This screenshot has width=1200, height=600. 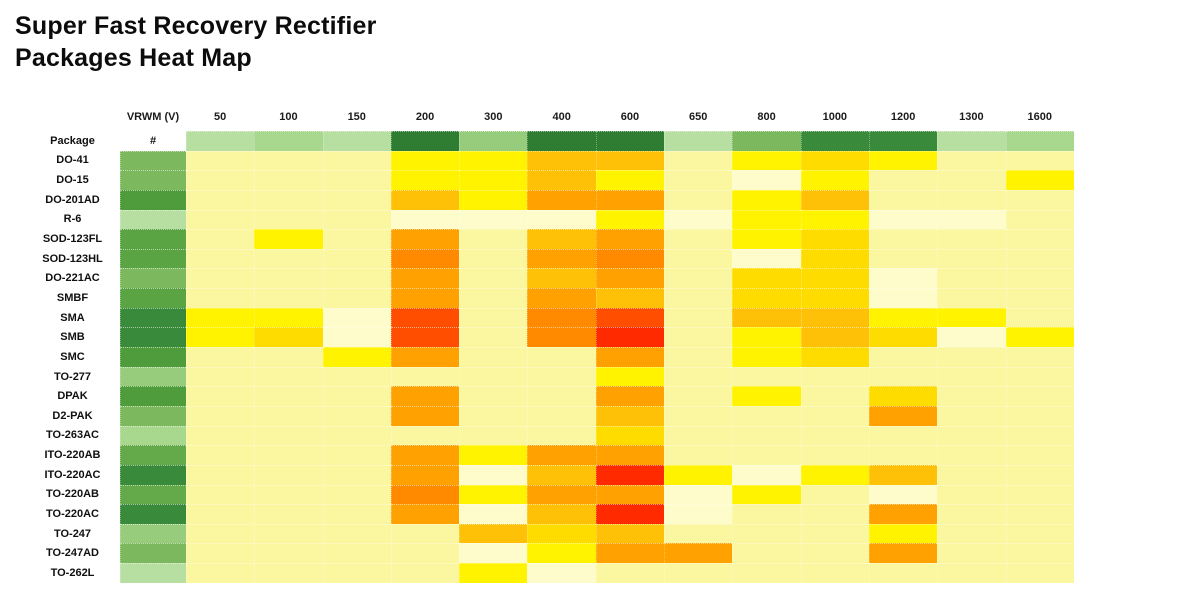 I want to click on count-cell-ito-220ac, so click(x=153, y=474).